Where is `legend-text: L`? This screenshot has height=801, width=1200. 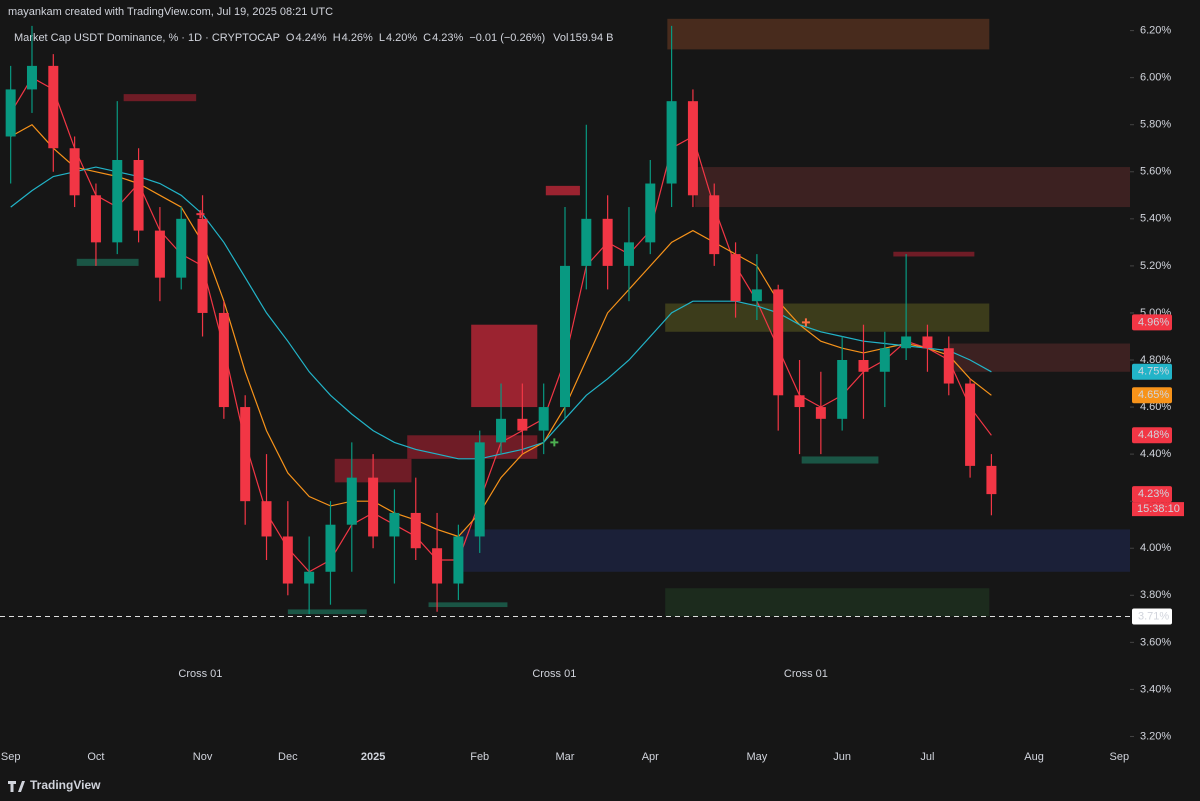
legend-text: L is located at coordinates (382, 38).